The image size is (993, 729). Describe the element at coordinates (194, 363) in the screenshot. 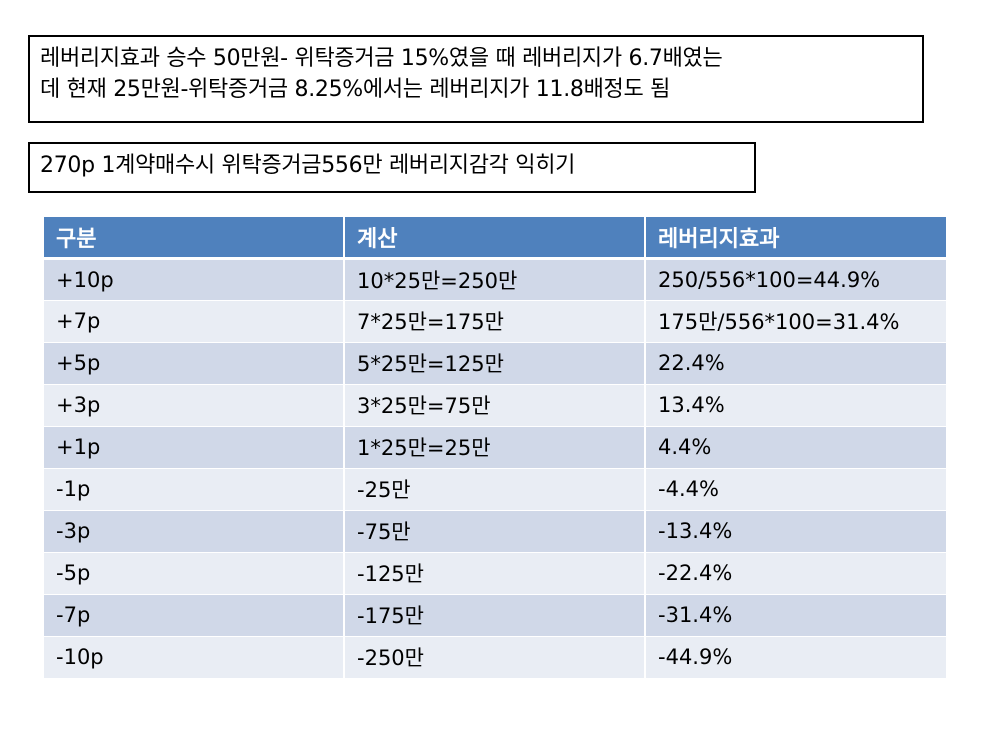

I see `cell-category: +5p` at that location.